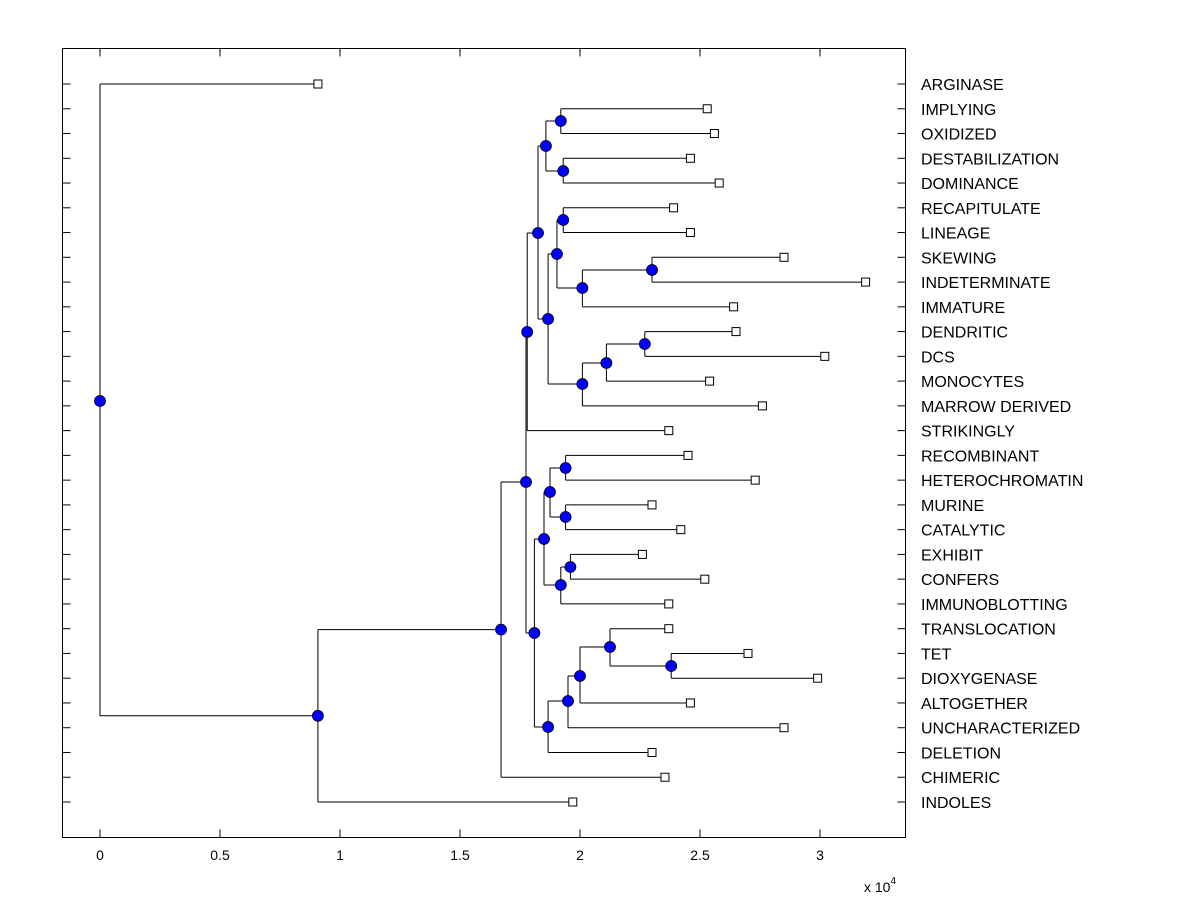 The image size is (1200, 900). What do you see at coordinates (955, 234) in the screenshot?
I see `leaf-label: LINEAGE` at bounding box center [955, 234].